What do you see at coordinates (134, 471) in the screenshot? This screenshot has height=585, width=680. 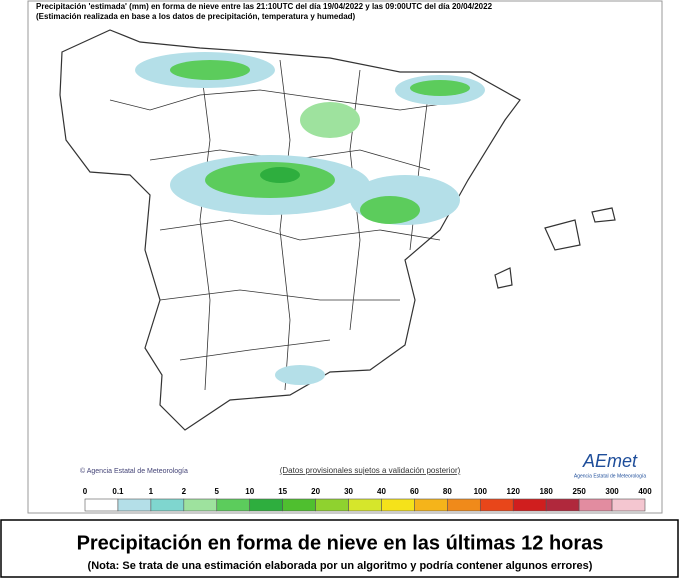 I see `credit: © Agencia Estatal de Meteorología` at bounding box center [134, 471].